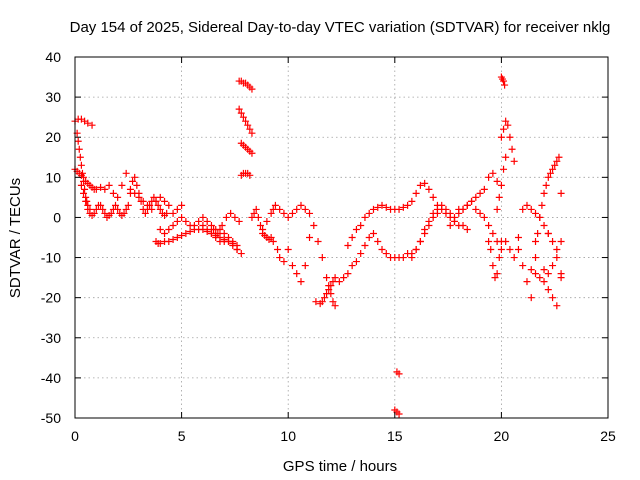 The image size is (640, 480). Describe the element at coordinates (51, 378) in the screenshot. I see `y-tick-label: -40` at that location.